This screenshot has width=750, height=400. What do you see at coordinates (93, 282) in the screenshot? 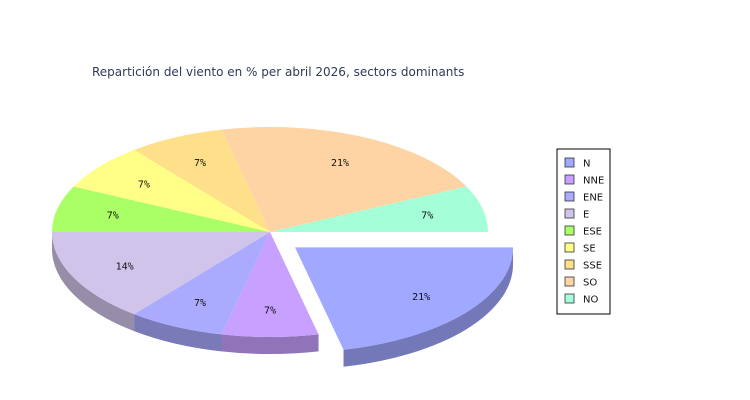
I see `pie-side-e` at bounding box center [93, 282].